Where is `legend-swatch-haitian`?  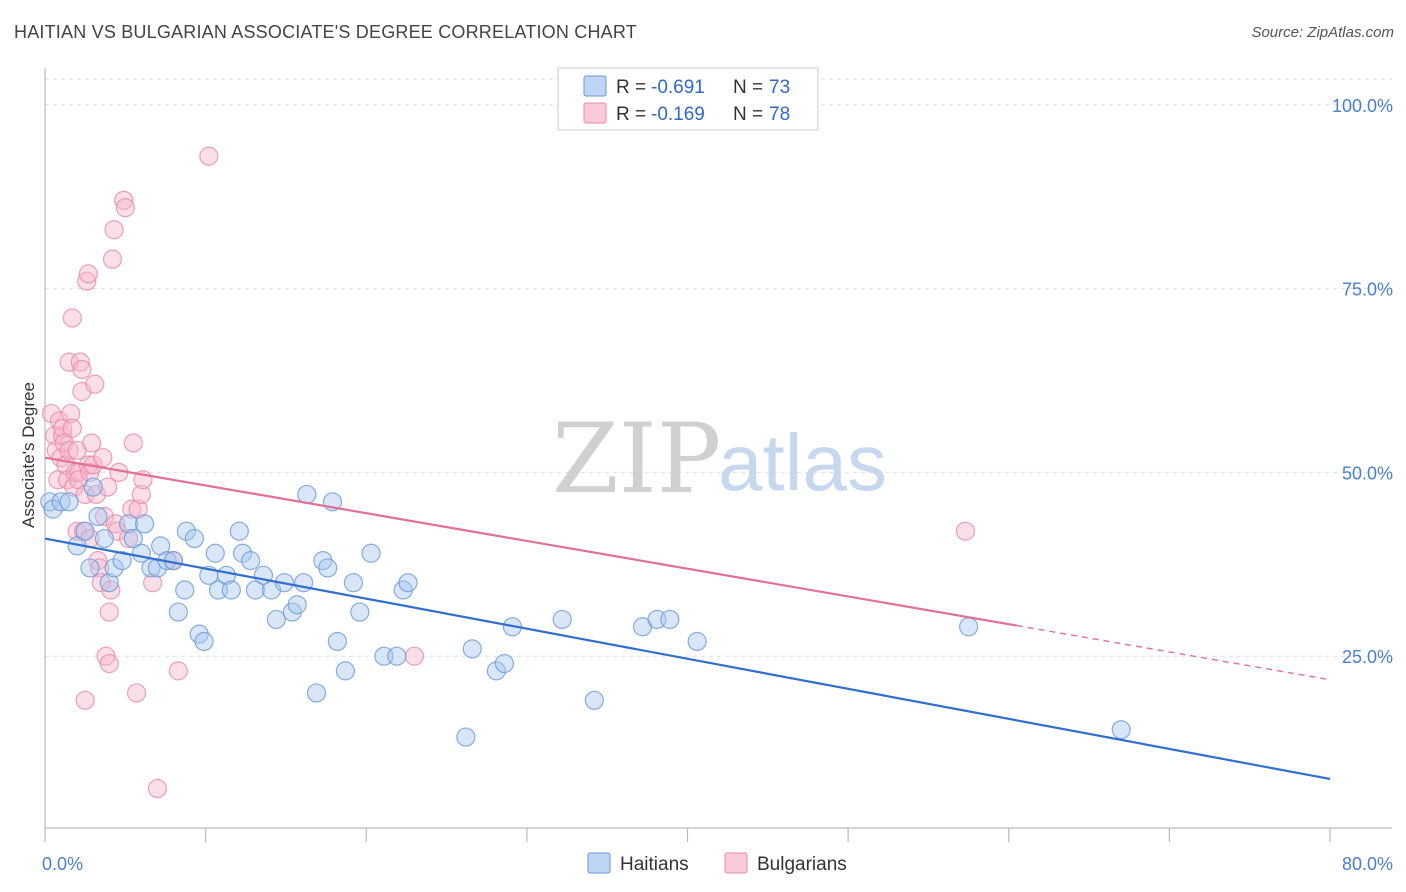
legend-swatch-haitian is located at coordinates (595, 86).